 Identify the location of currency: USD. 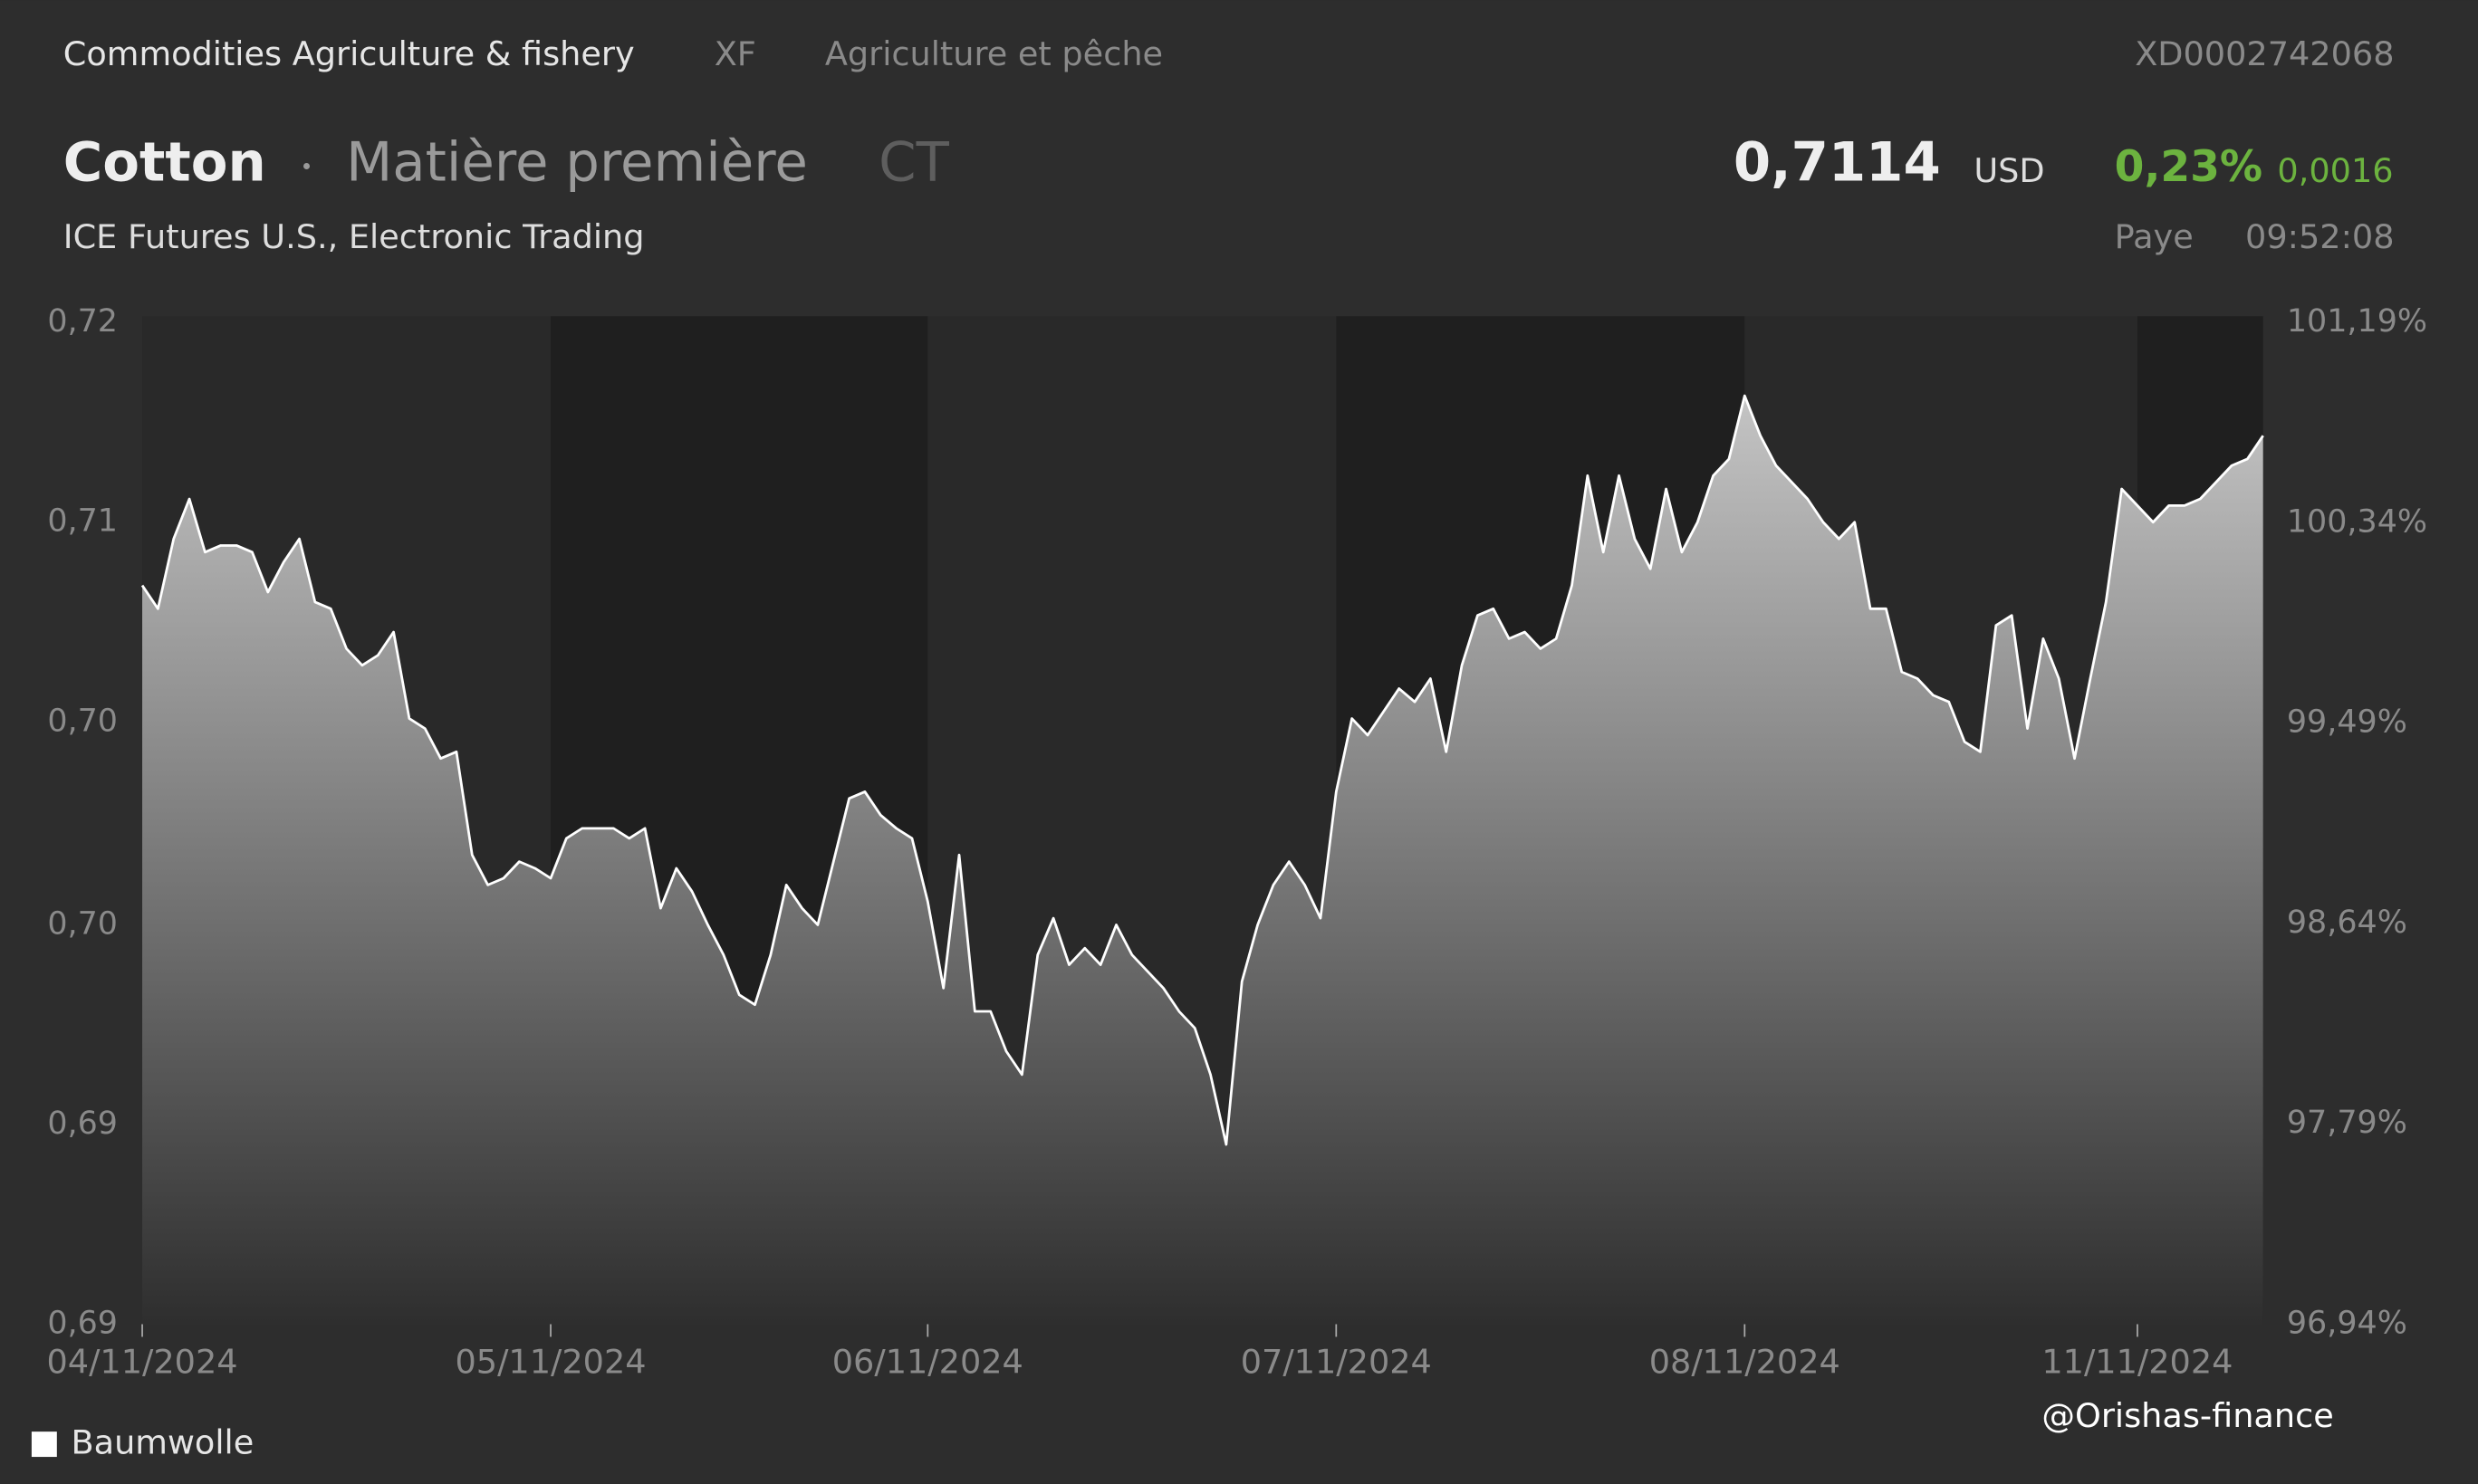
(2009, 170).